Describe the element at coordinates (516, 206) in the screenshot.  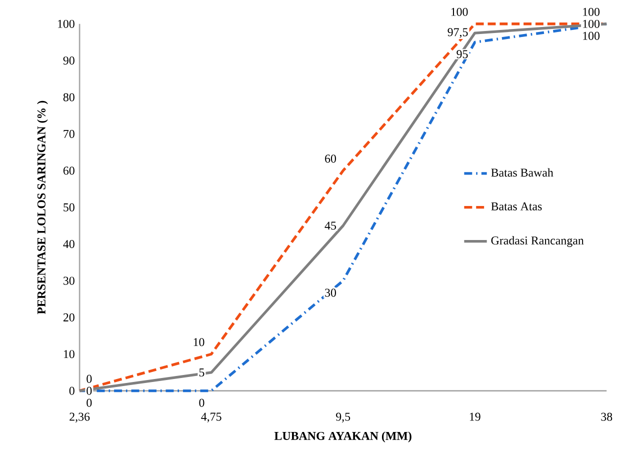
I see `legend-label: Batas Atas` at that location.